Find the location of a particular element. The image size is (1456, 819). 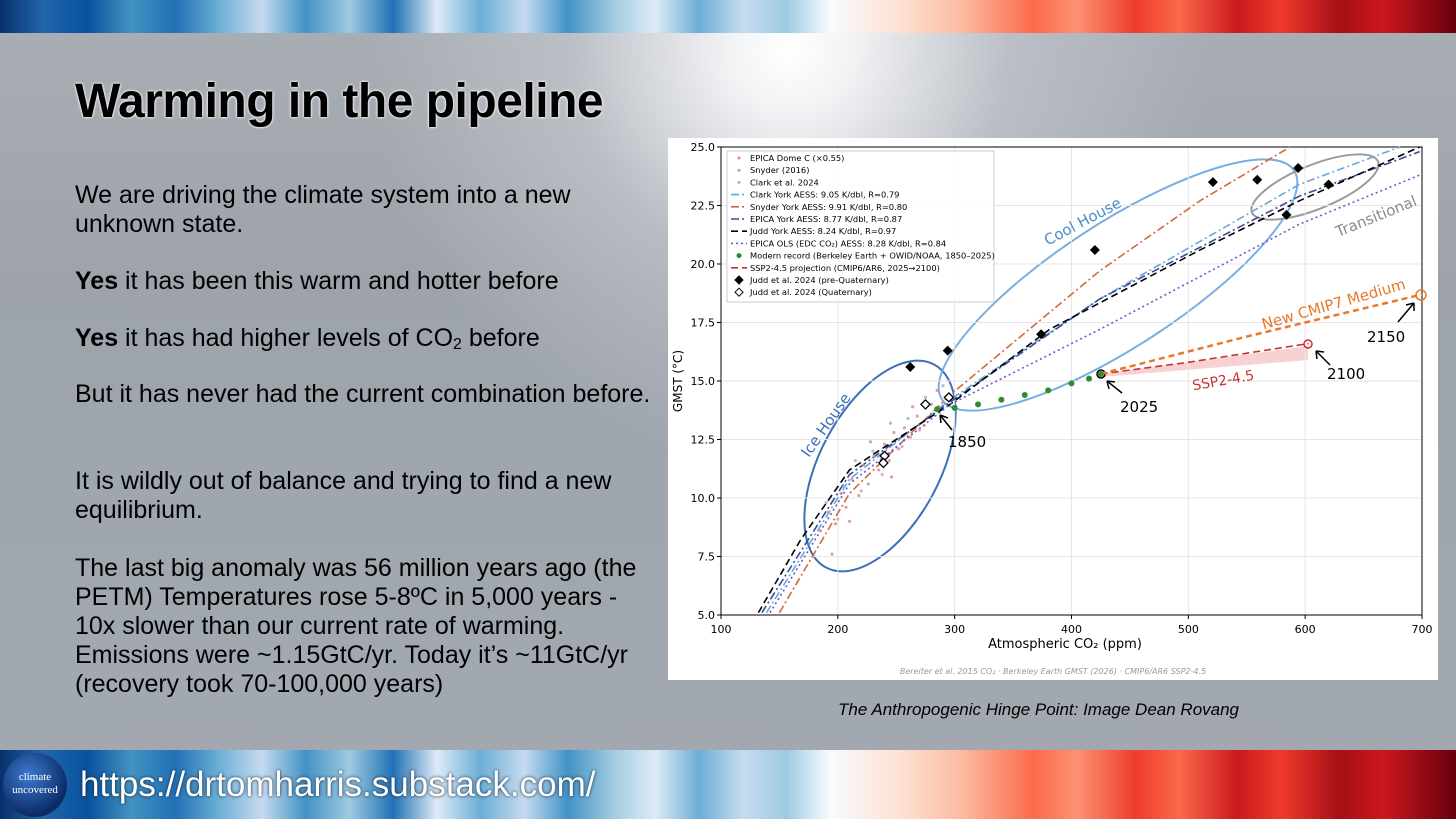

legend-label: Judd York AESS: 8.24 K/dbl, R=0.97 is located at coordinates (822, 231).